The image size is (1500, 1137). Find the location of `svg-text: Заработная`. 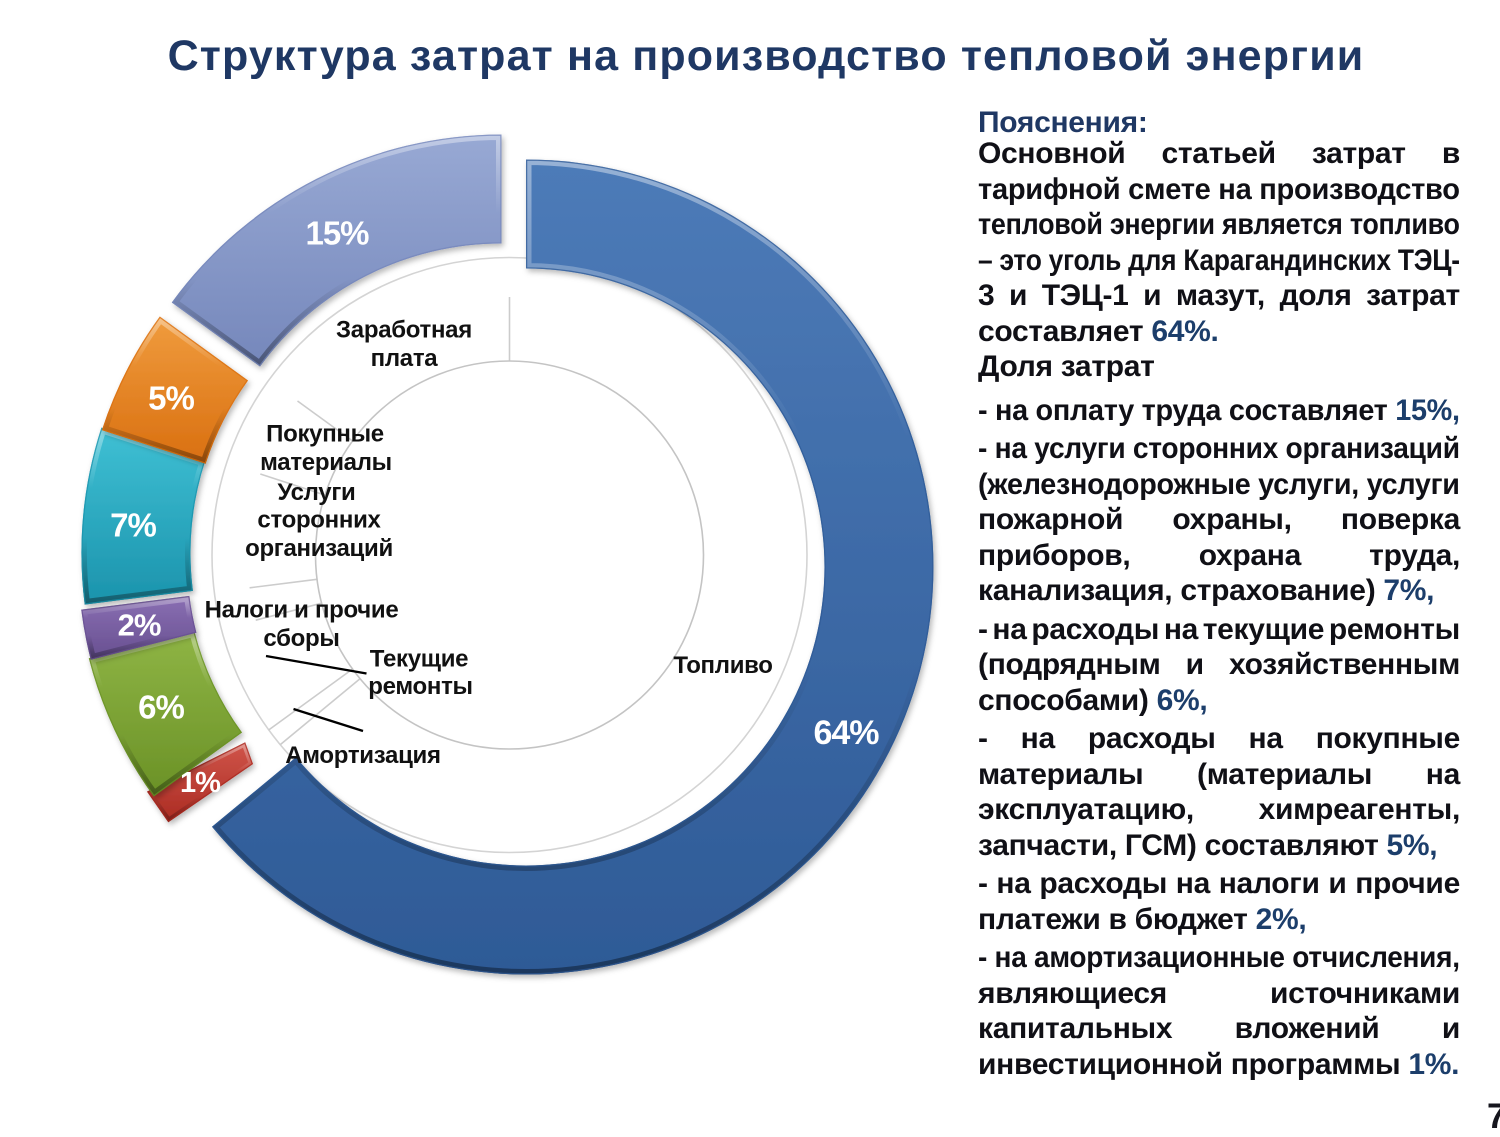

svg-text: Заработная is located at coordinates (404, 330).